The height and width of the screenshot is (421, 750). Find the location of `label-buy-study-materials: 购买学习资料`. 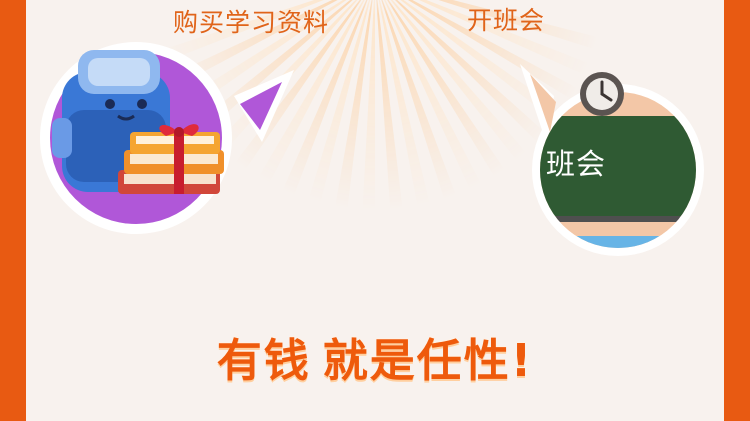

label-buy-study-materials: 购买学习资料 is located at coordinates (251, 23).